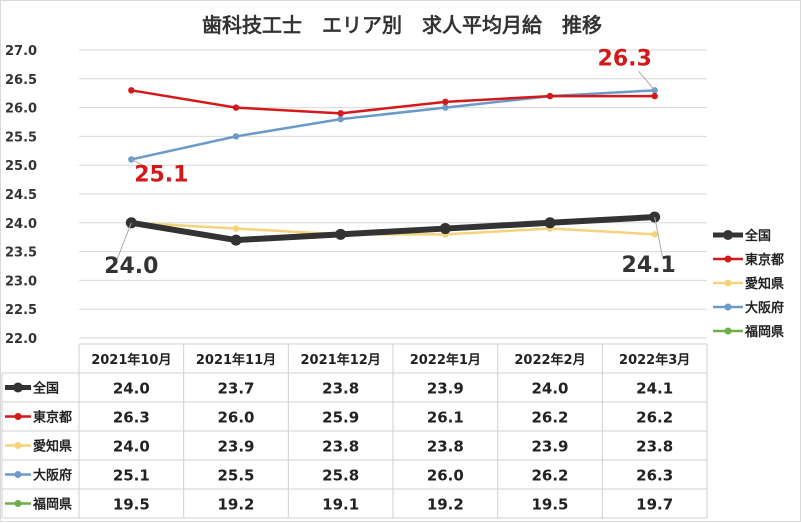  Describe the element at coordinates (764, 260) in the screenshot. I see `legend-label: 東京都` at that location.